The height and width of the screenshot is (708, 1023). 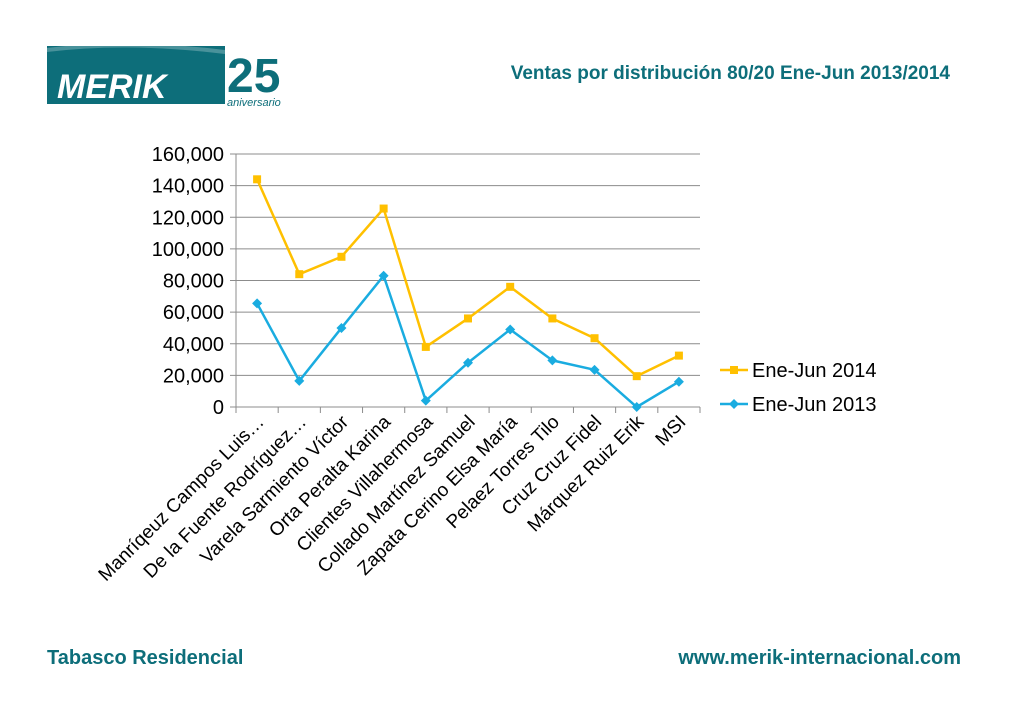 I want to click on legend-entry: Ene-Jun 2013, so click(x=798, y=405).